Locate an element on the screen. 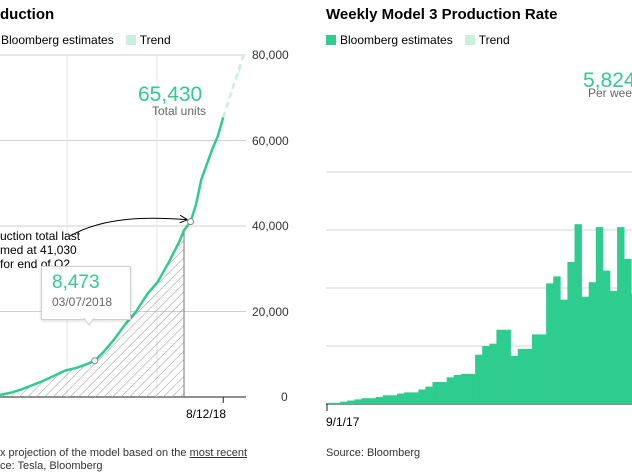 The height and width of the screenshot is (474, 632). footnote-text: x projection of the model based on the is located at coordinates (95, 453).